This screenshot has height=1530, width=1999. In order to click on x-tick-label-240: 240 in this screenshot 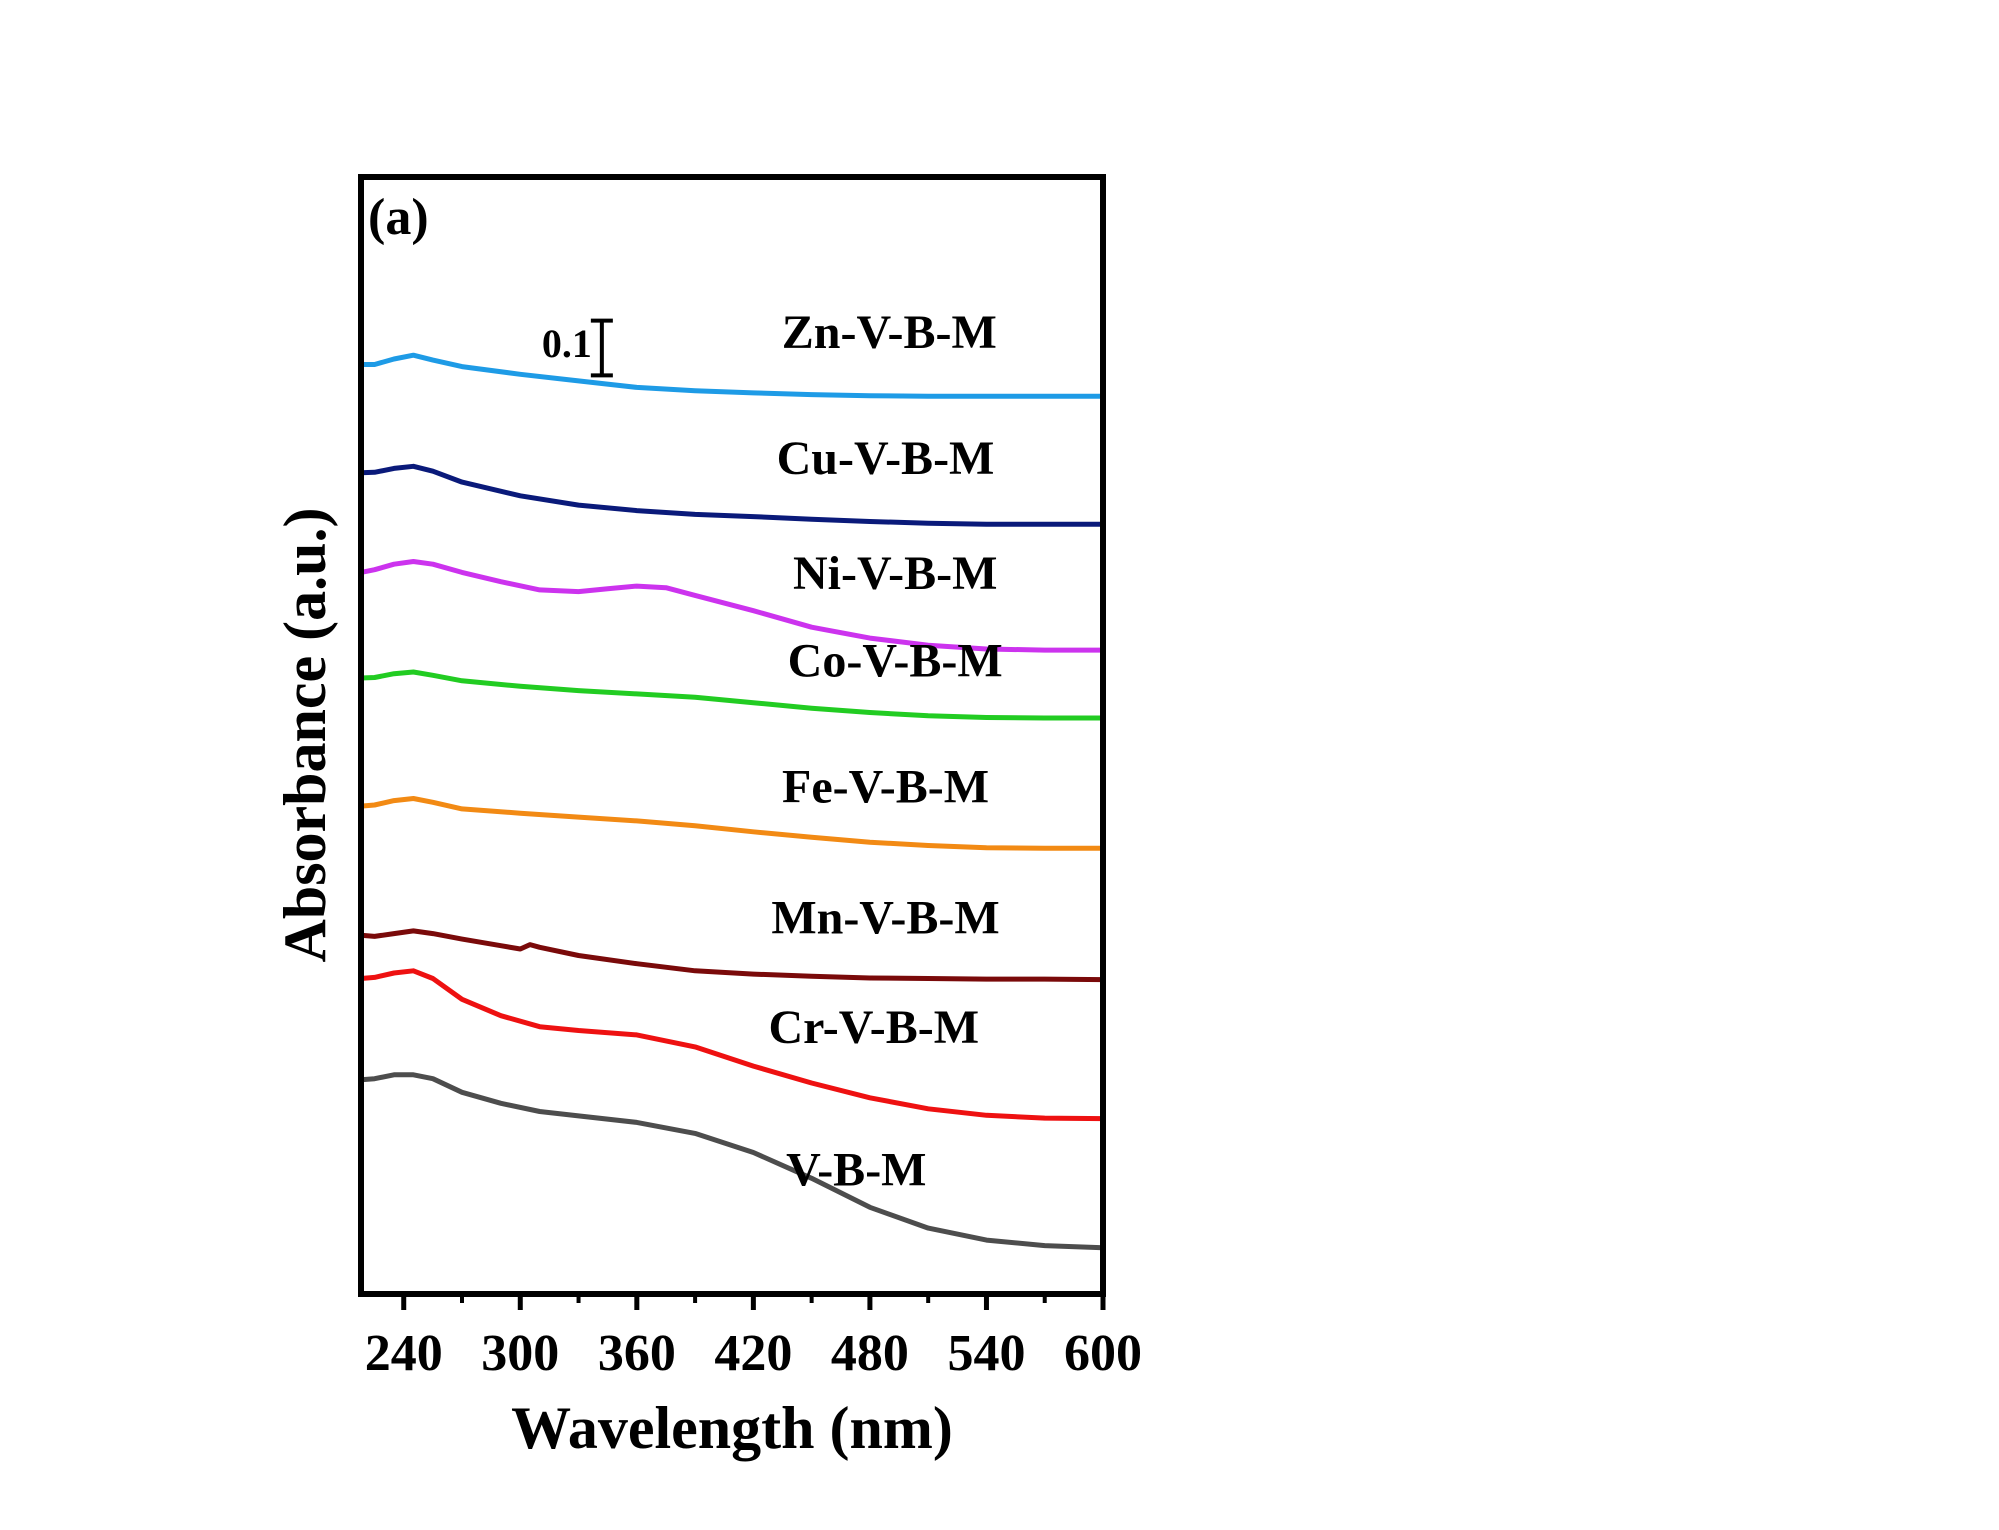, I will do `click(404, 1353)`.